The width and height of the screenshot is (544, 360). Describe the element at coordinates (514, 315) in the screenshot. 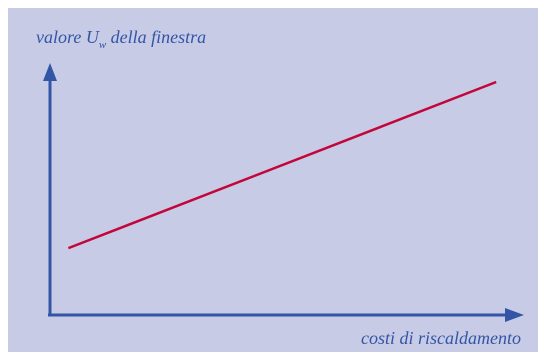

I see `x-axis-arrowhead` at that location.